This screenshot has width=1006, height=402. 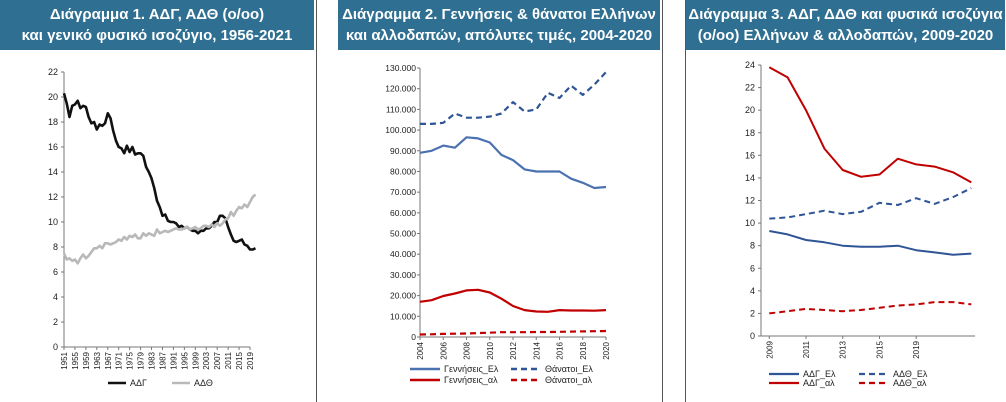 I want to click on chart-1-x-tick-label: 1963, so click(x=97, y=360).